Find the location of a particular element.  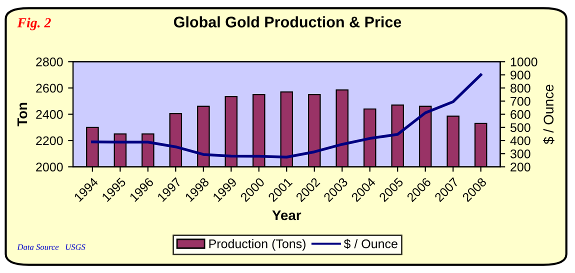

chart-title: Global Gold Production & Price is located at coordinates (288, 22).